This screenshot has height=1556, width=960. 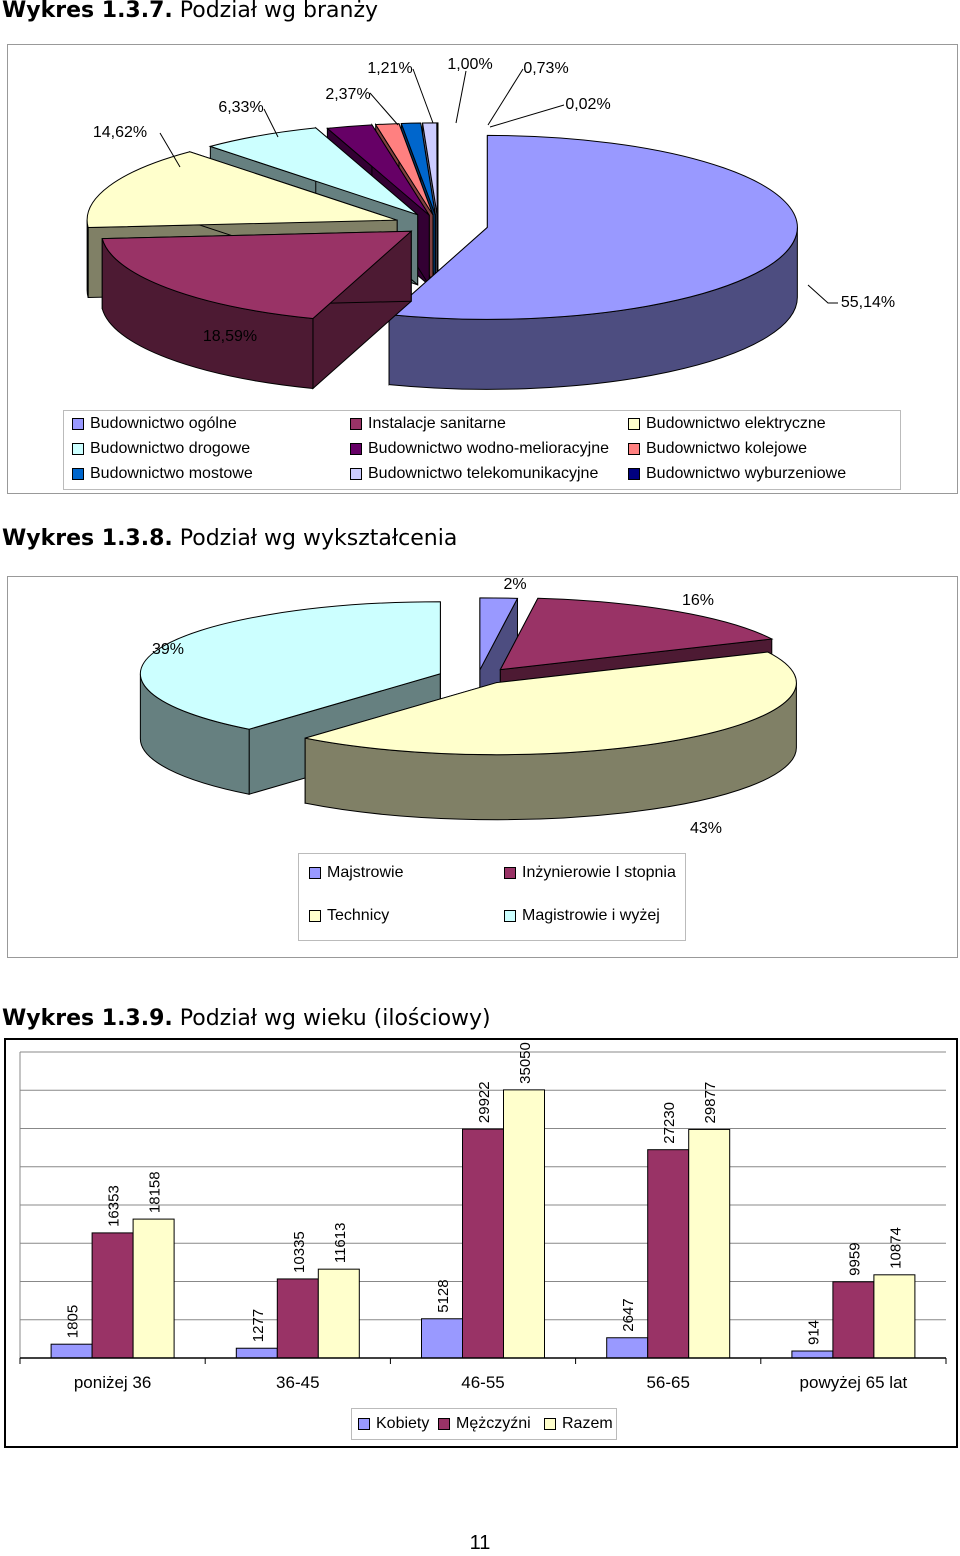 I want to click on chart1-legend-item-budownictwo-drogowe: Budownictwo drogowe, so click(x=161, y=449).